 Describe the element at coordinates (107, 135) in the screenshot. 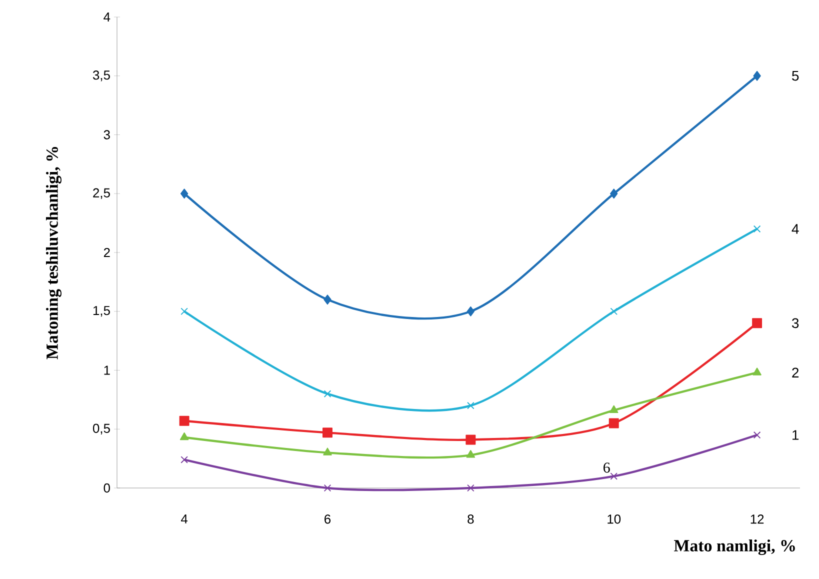

I see `y-tick-label: 3` at that location.